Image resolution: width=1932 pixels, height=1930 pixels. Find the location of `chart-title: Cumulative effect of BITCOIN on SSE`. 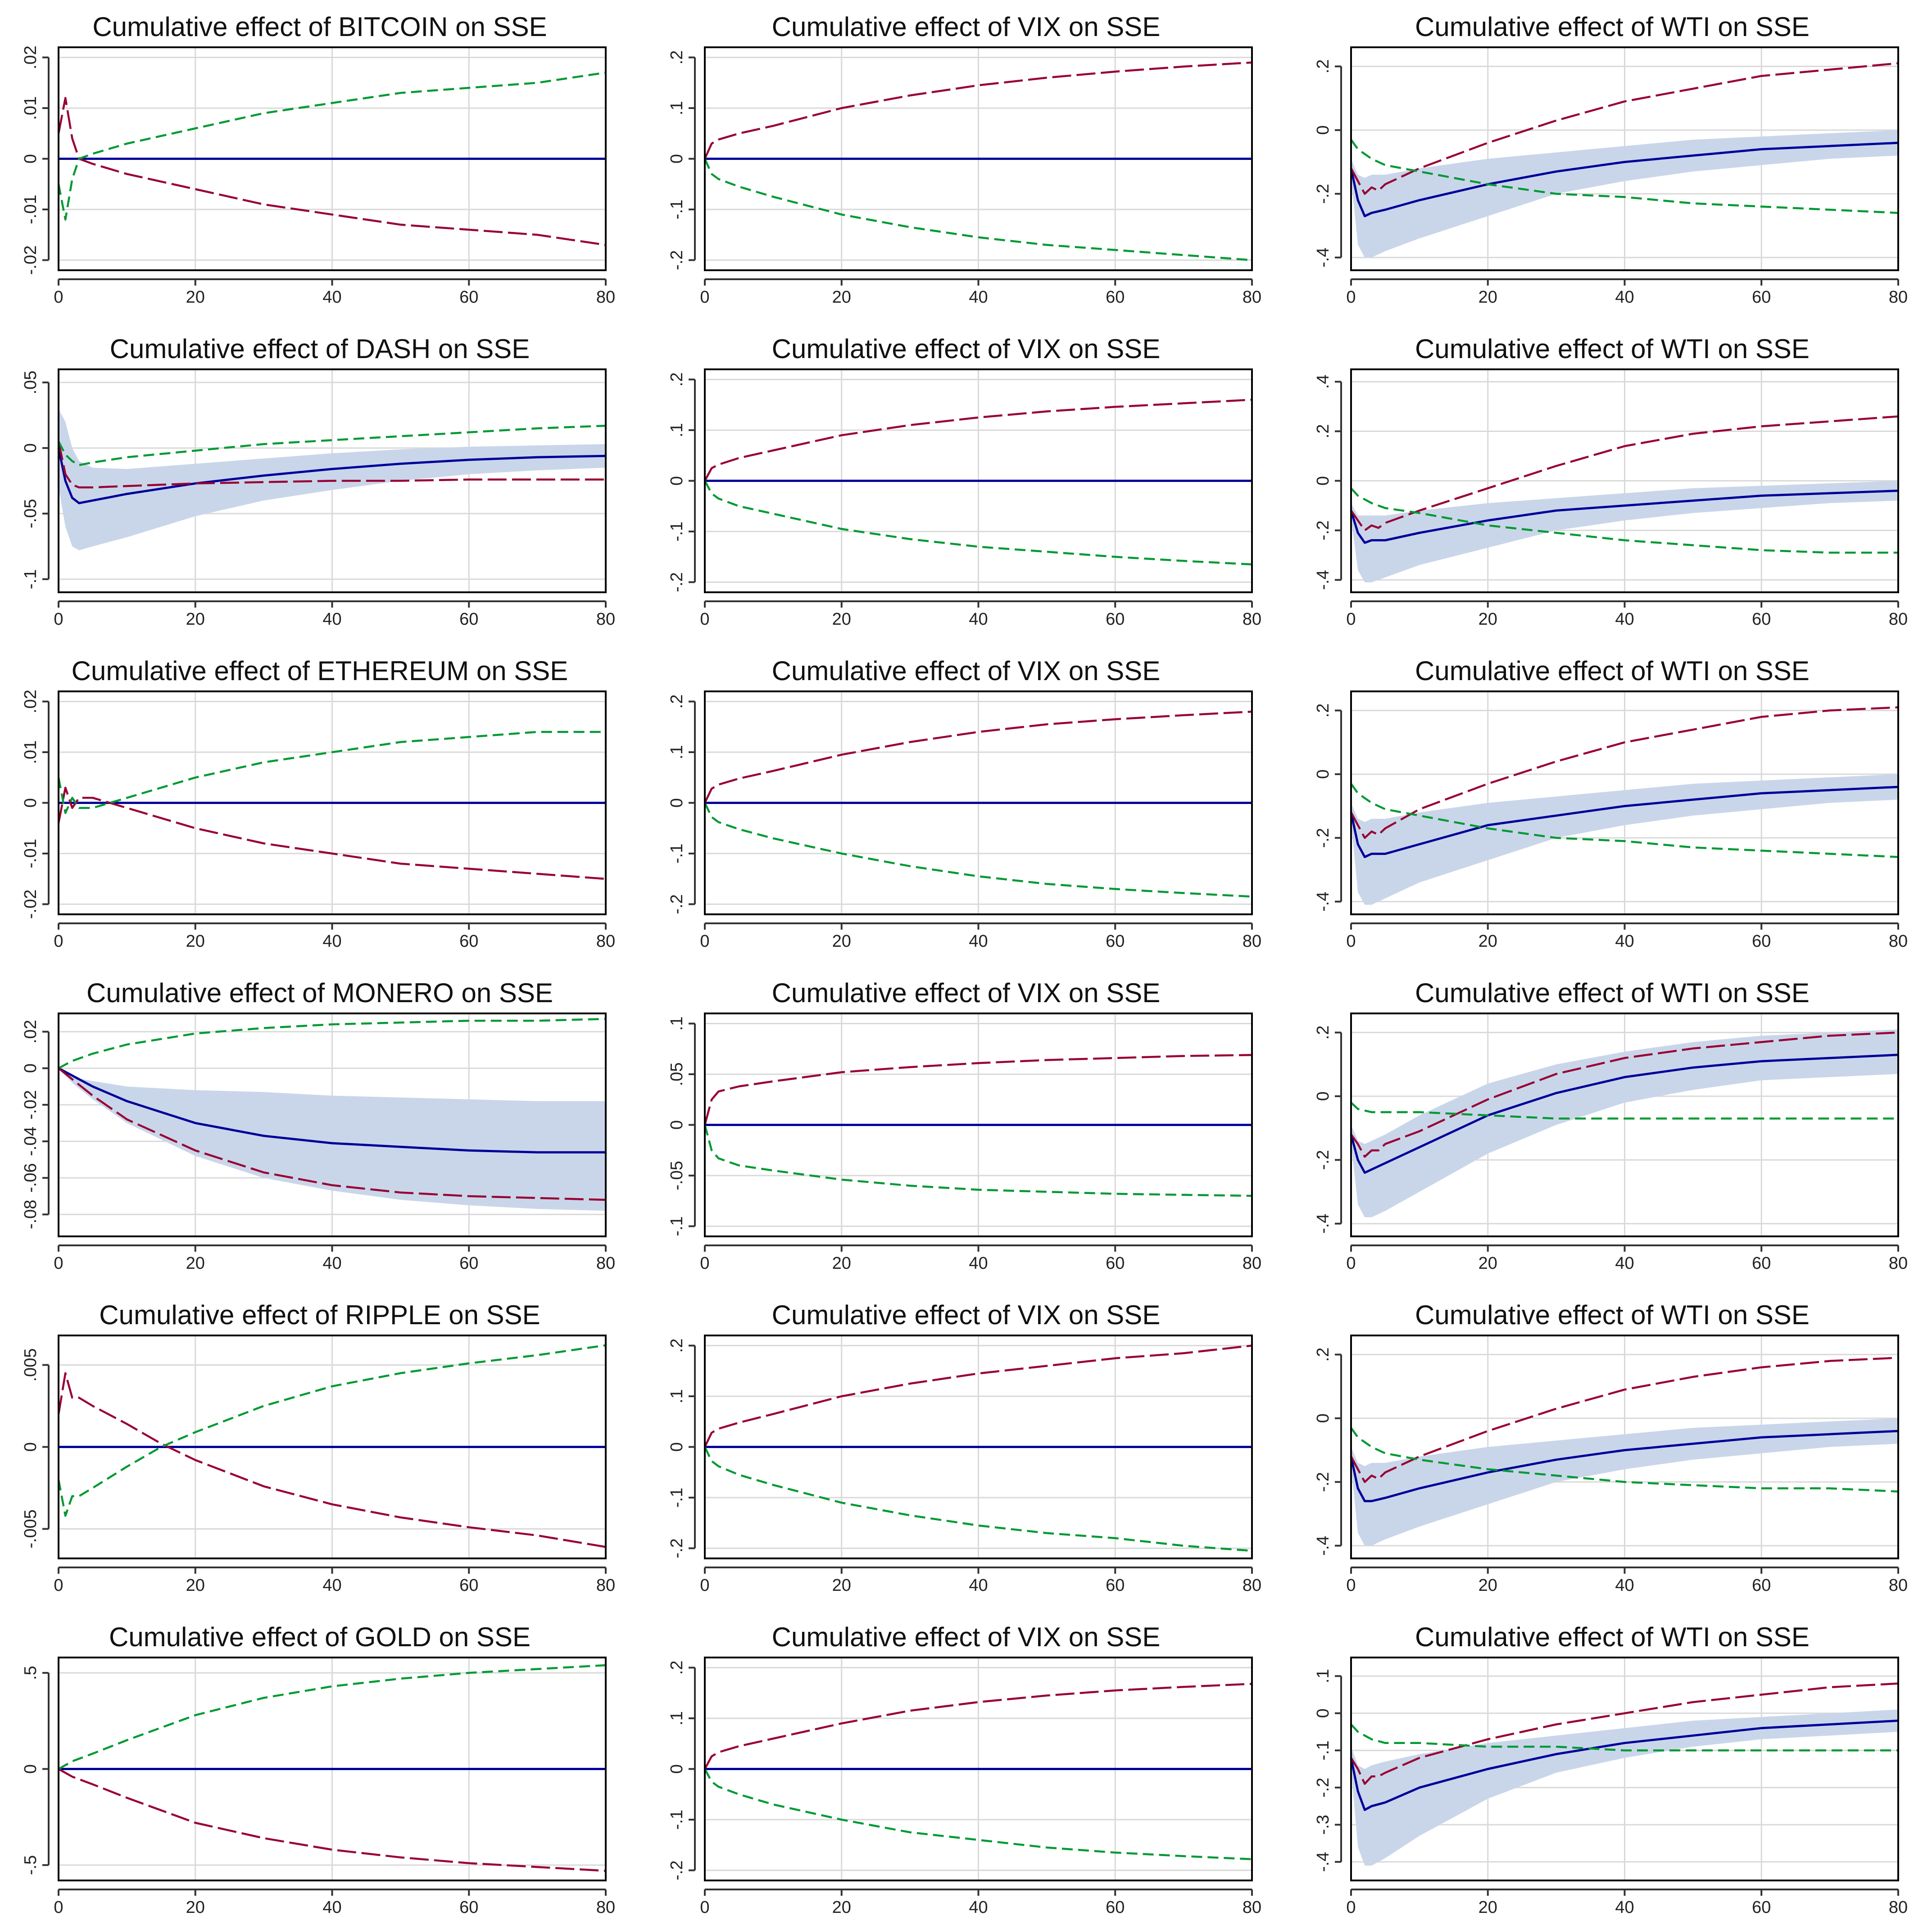

chart-title: Cumulative effect of BITCOIN on SSE is located at coordinates (319, 27).